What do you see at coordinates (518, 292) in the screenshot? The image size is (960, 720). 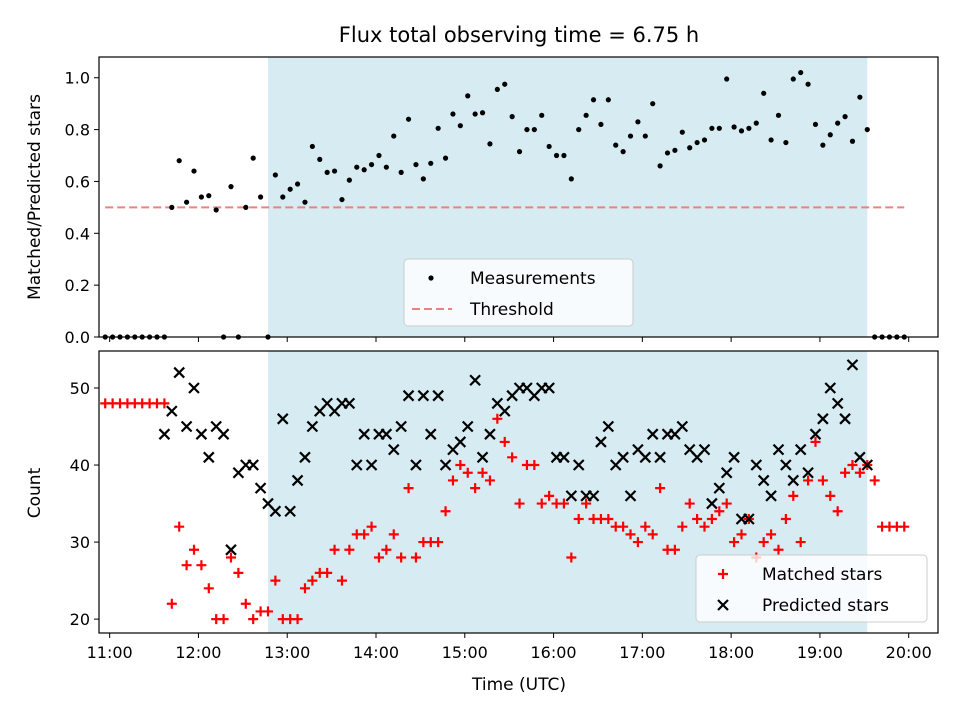 I see `top-legend-box` at bounding box center [518, 292].